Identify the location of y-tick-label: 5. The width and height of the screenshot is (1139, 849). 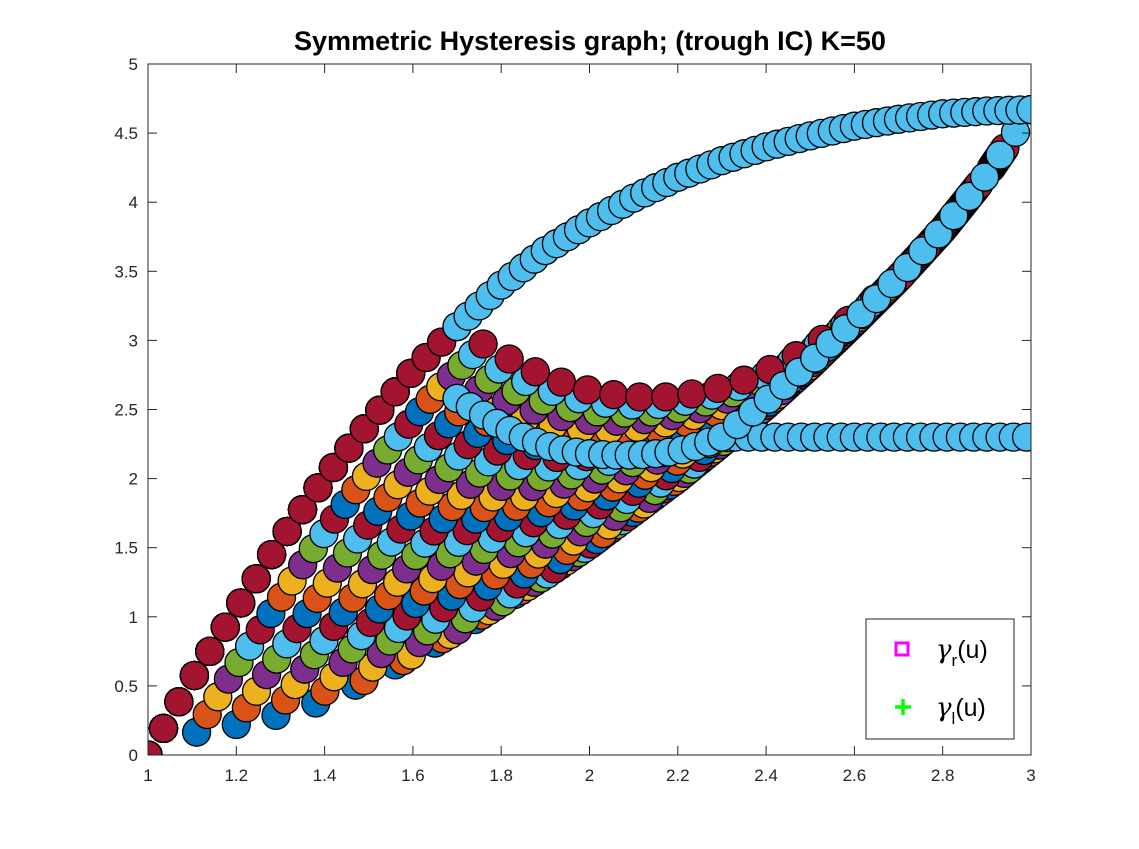
(133, 64).